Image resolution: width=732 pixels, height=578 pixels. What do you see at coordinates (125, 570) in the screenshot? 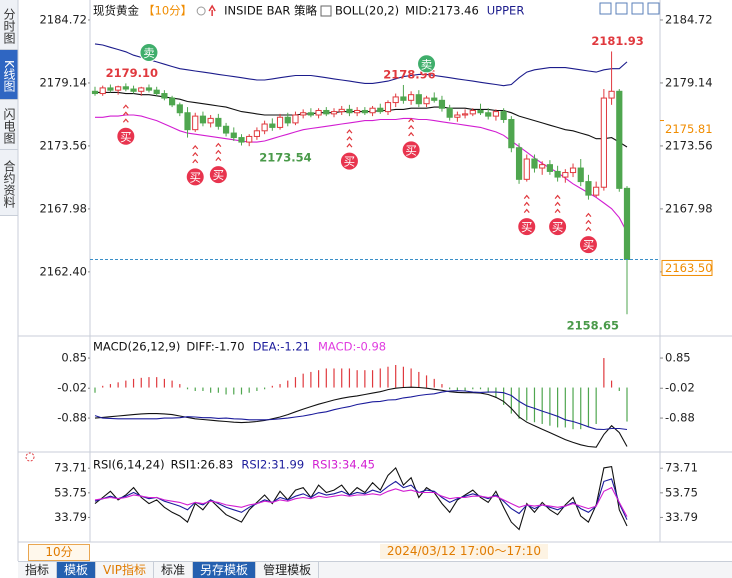
I see `toolbar-button: VIP指标` at bounding box center [125, 570].